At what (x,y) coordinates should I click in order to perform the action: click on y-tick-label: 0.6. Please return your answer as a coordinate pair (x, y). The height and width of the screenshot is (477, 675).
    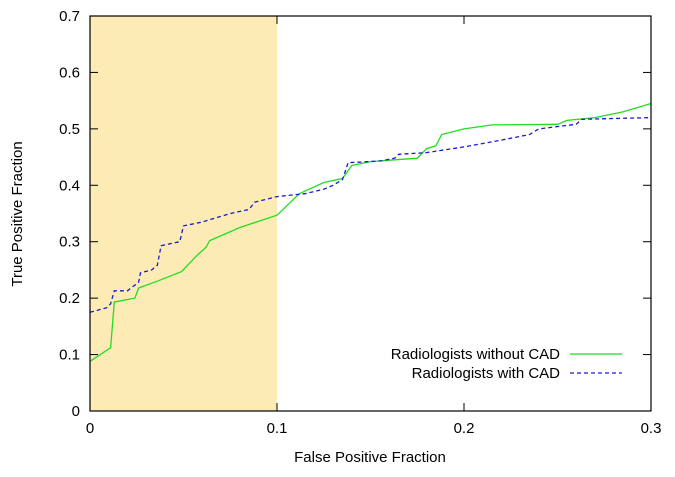
    Looking at the image, I should click on (69, 72).